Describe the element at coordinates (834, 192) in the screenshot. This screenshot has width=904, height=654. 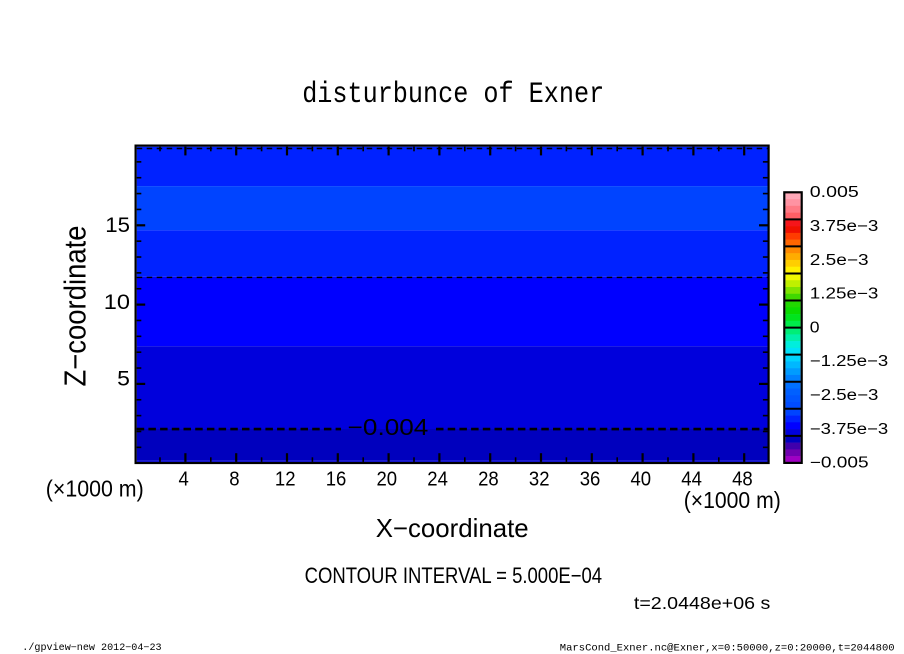
I see `svg-text: 0.005` at that location.